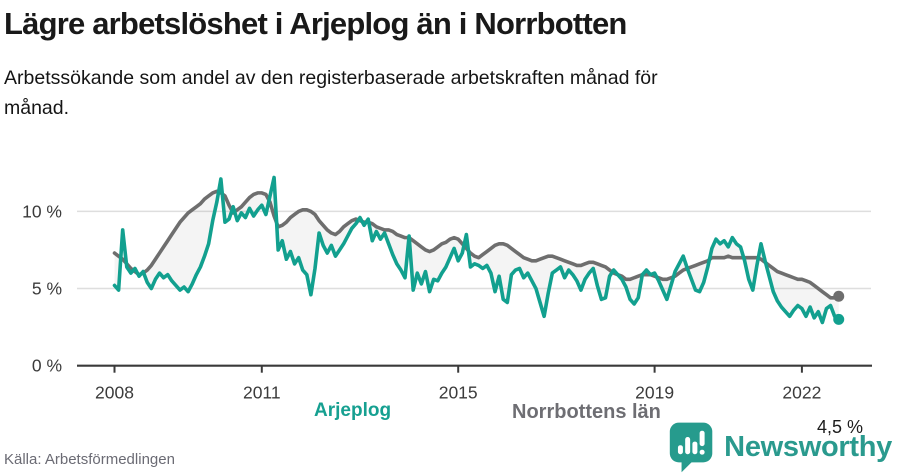 Image resolution: width=900 pixels, height=474 pixels. What do you see at coordinates (114, 393) in the screenshot?
I see `x-tick-label: 2008` at bounding box center [114, 393].